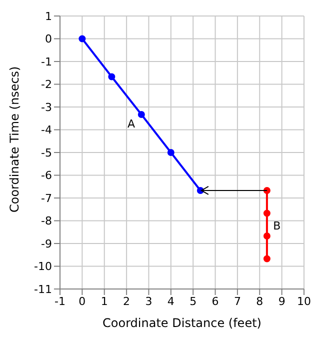 The width and height of the screenshot is (320, 337). What do you see at coordinates (46, 198) in the screenshot?
I see `y-tick-label: -7` at bounding box center [46, 198].